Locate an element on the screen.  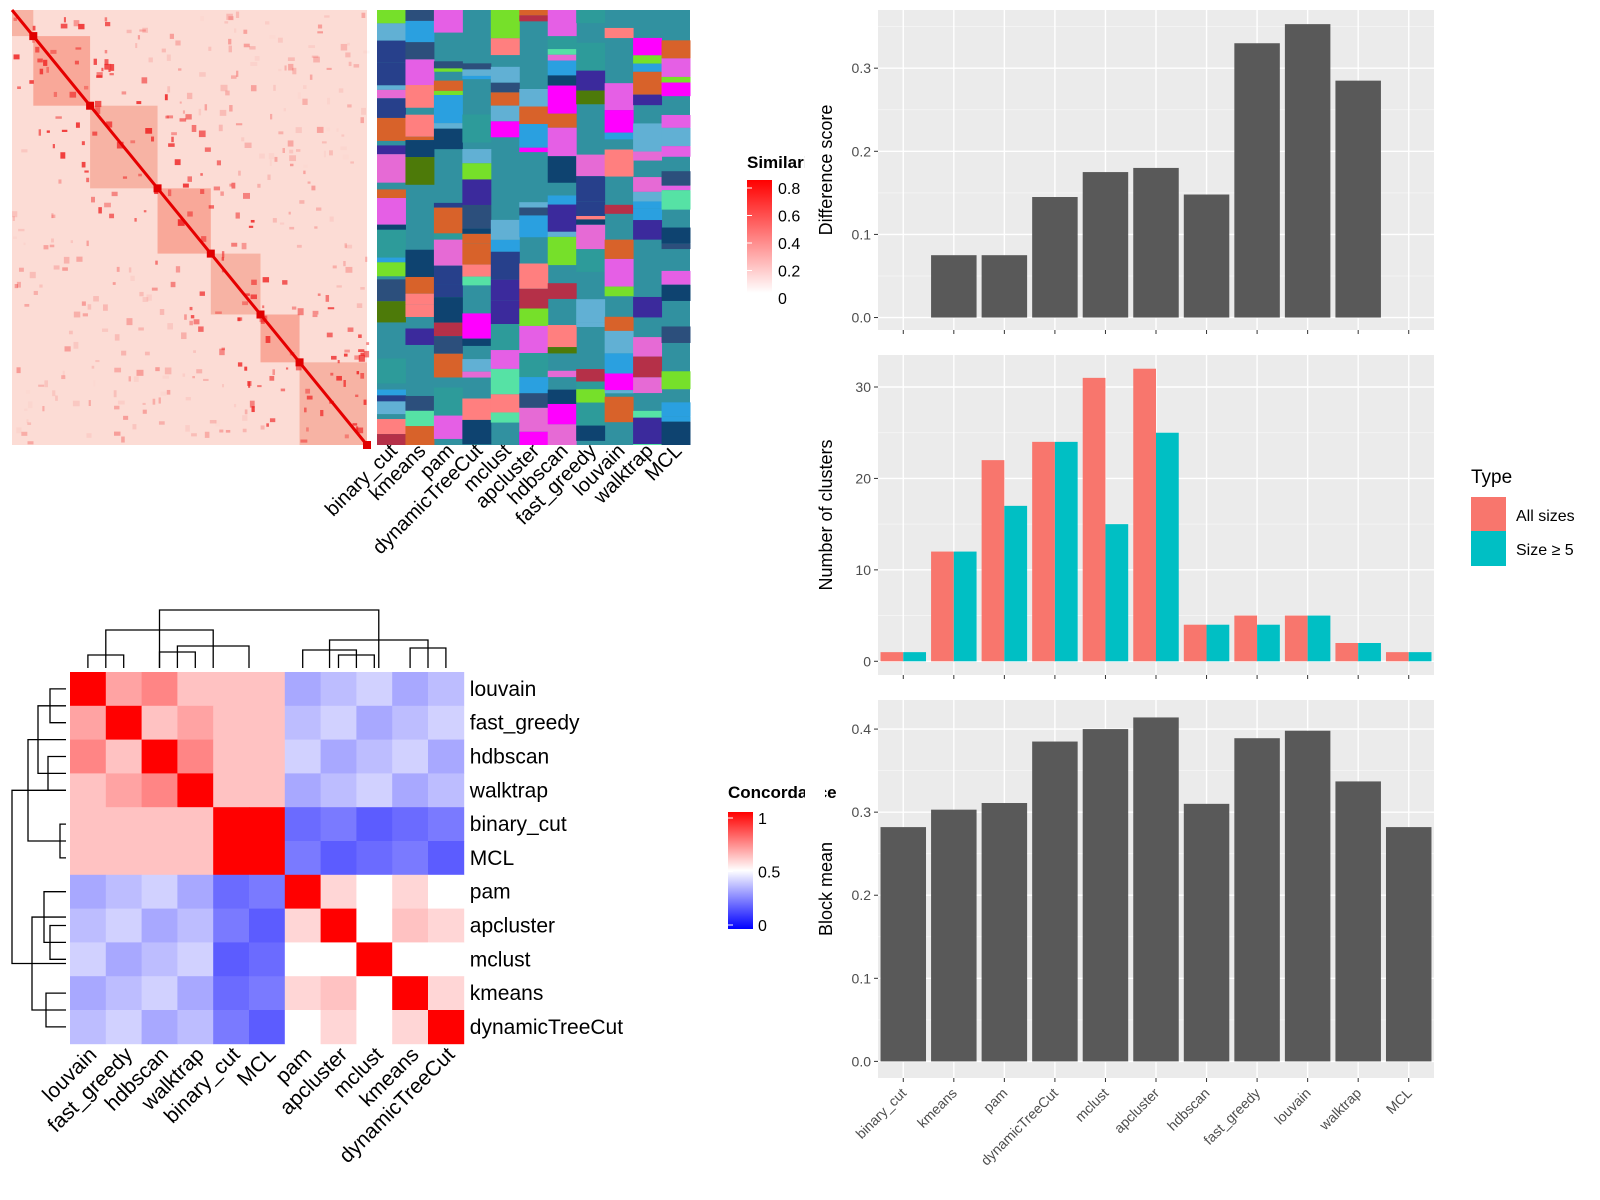
similarity-legend: Similarity 0.8 0.6 0.4 0.2 0 is located at coordinates (785, 230).